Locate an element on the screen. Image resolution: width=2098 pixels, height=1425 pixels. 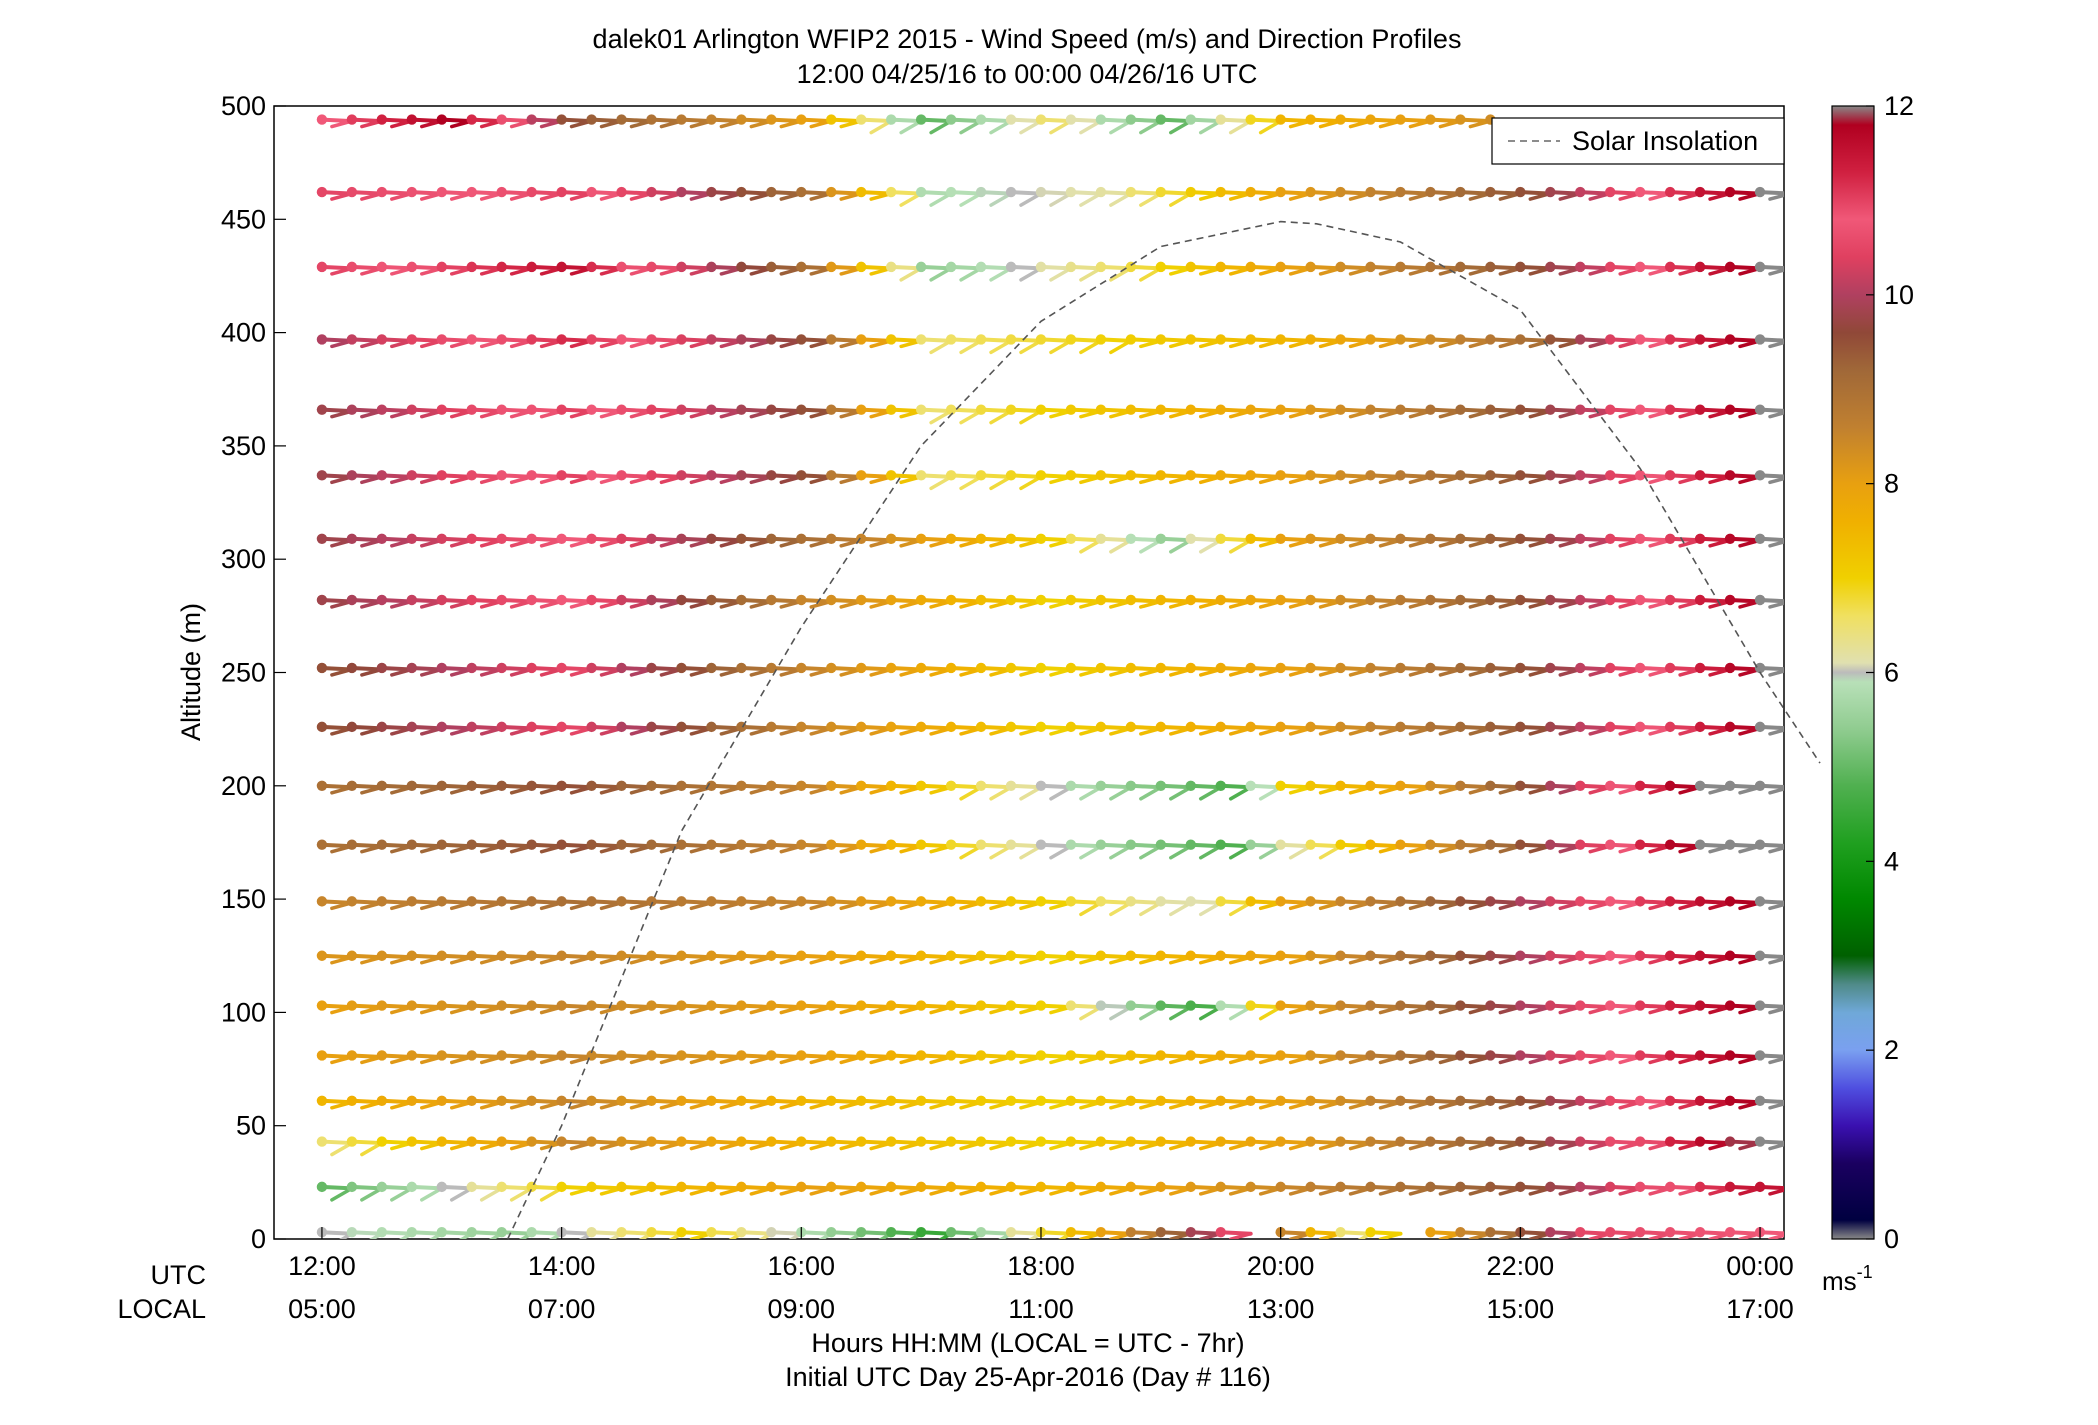
x-tick-label-utc: 12:00 is located at coordinates (322, 1266).